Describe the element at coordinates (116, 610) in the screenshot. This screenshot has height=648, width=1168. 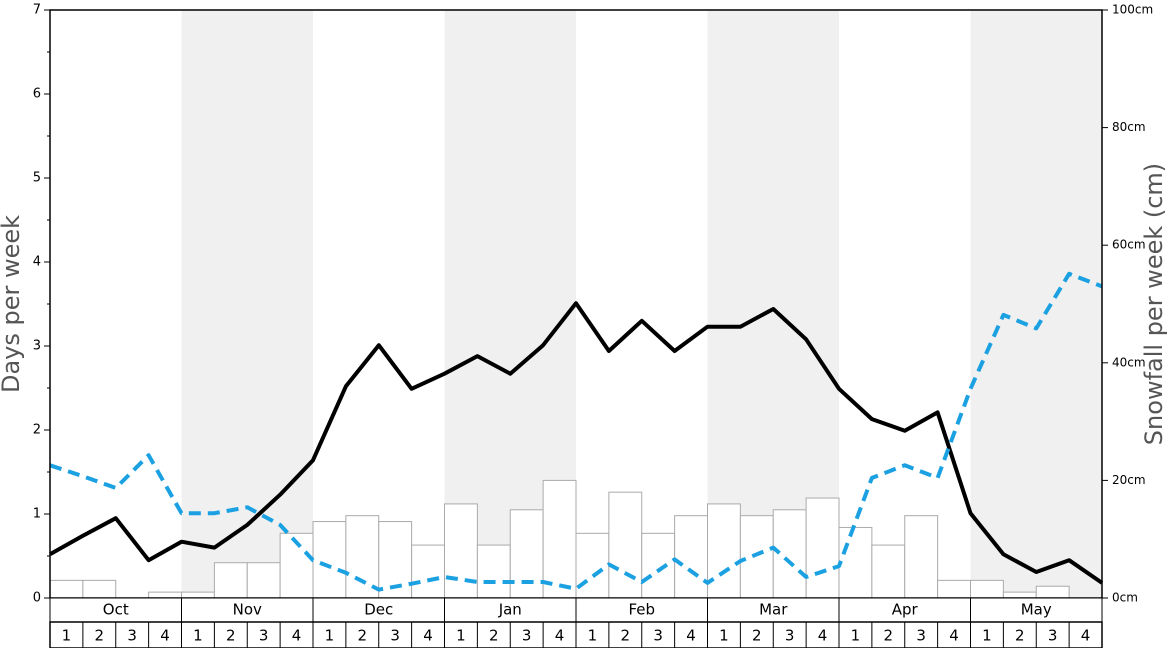
I see `month-label: Oct` at that location.